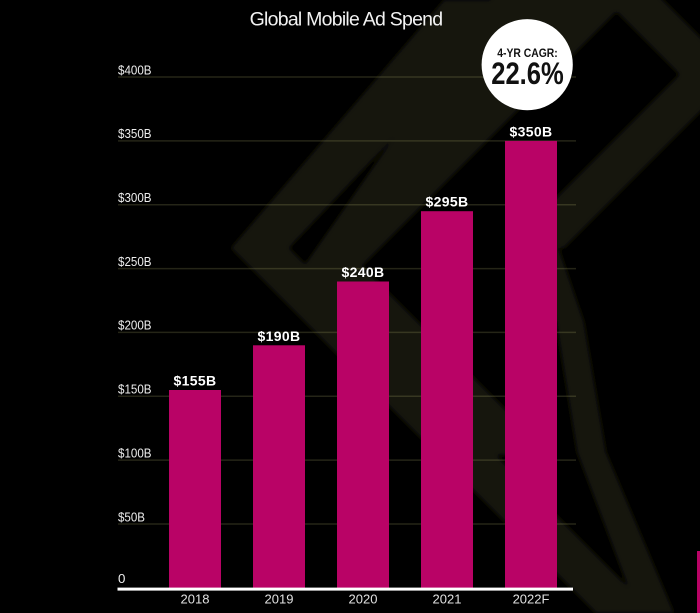  Describe the element at coordinates (195, 599) in the screenshot. I see `svg-text: 2018` at that location.